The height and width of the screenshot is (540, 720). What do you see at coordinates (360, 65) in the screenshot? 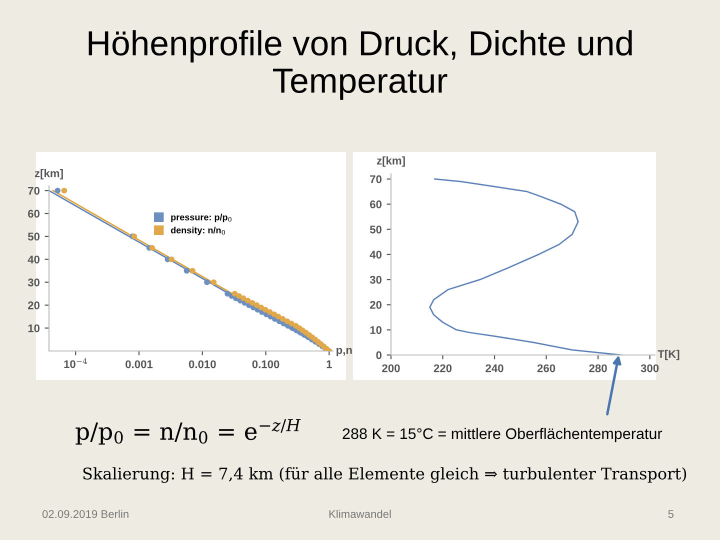
I see `chart-title: Höhenprofile von Druck, Dichte und Temperatur` at bounding box center [360, 65].